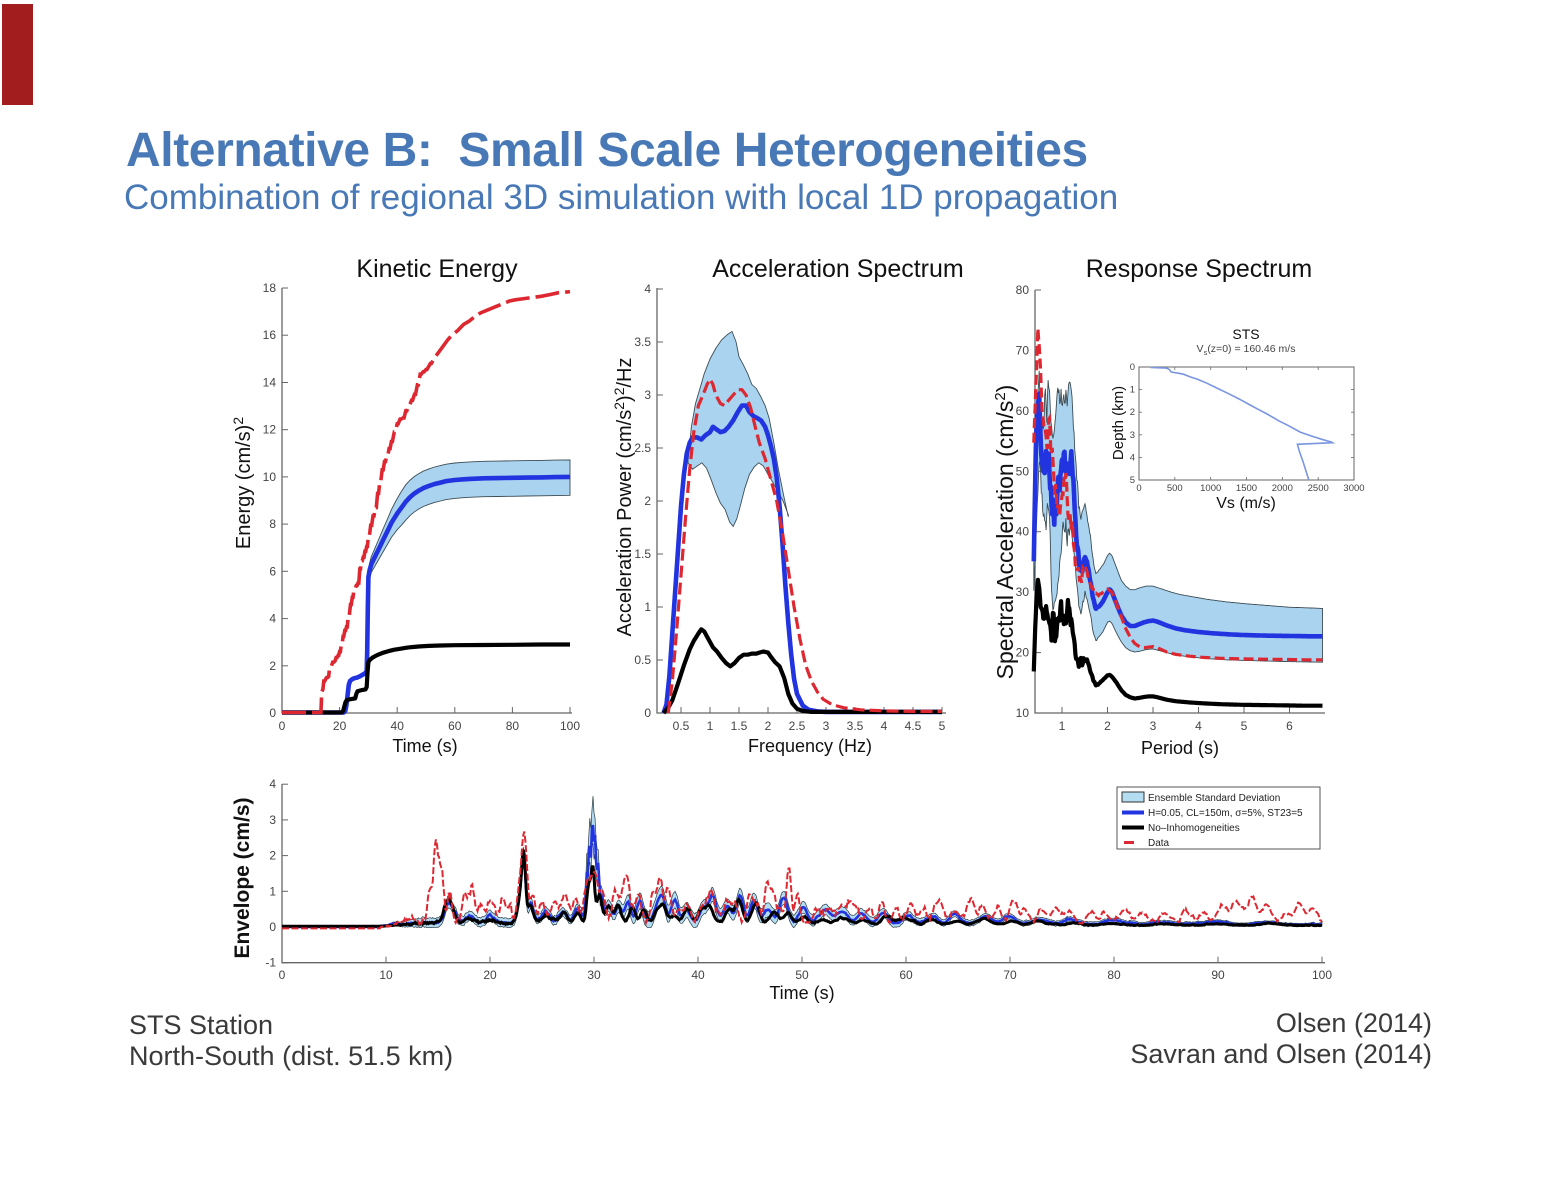 Image resolution: width=1552 pixels, height=1199 pixels. I want to click on svg-text: Frequency (Hz), so click(810, 746).